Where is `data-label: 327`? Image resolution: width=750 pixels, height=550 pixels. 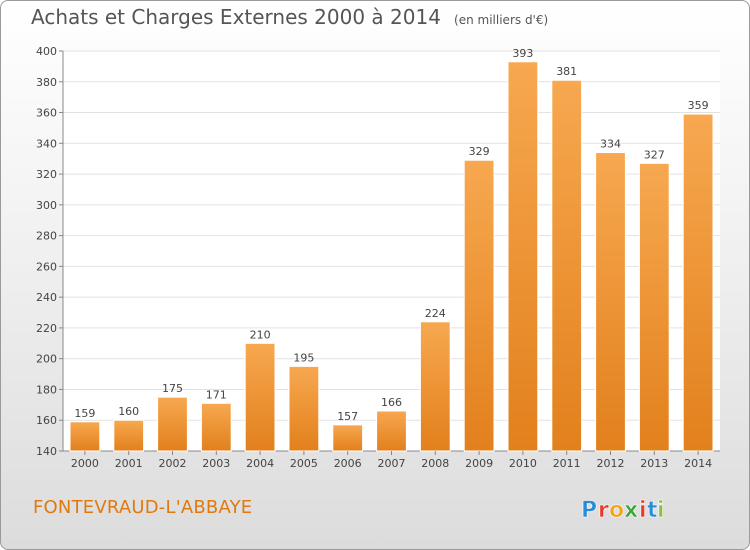 data-label: 327 is located at coordinates (654, 154).